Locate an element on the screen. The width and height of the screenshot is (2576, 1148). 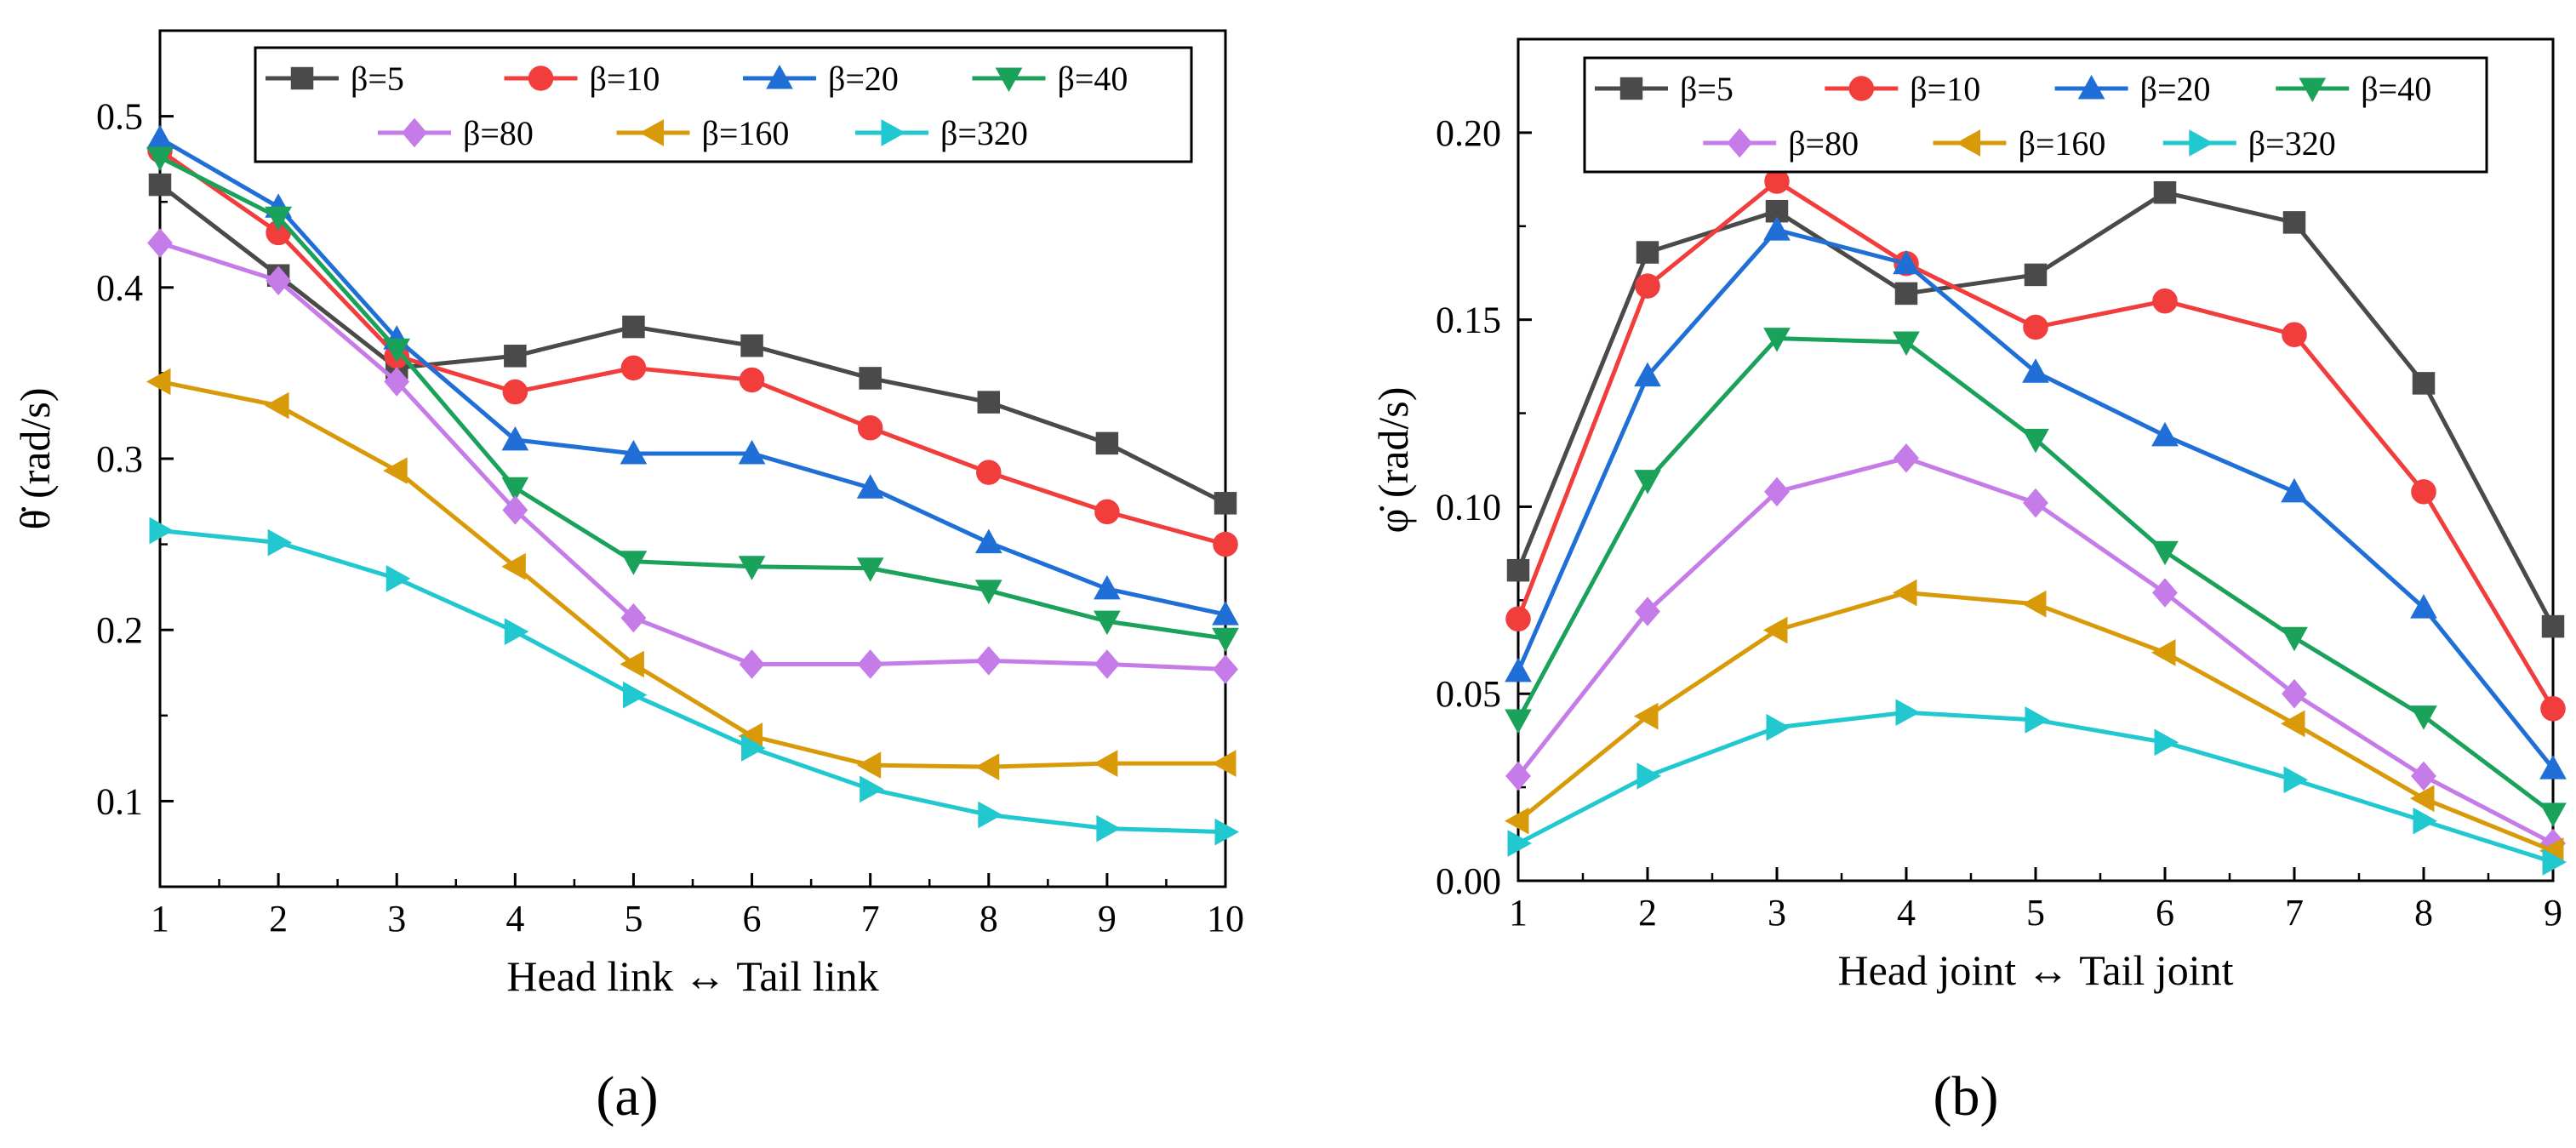
x-tick-label: 8 is located at coordinates (2423, 913).